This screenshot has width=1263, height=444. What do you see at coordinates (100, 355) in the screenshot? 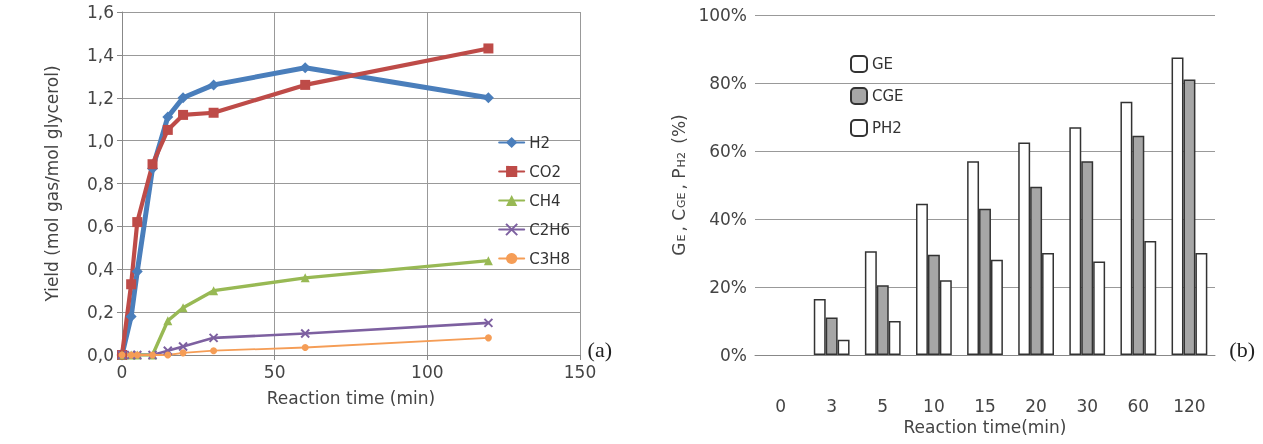
I see `y-tick-label: 0,0` at bounding box center [100, 355].